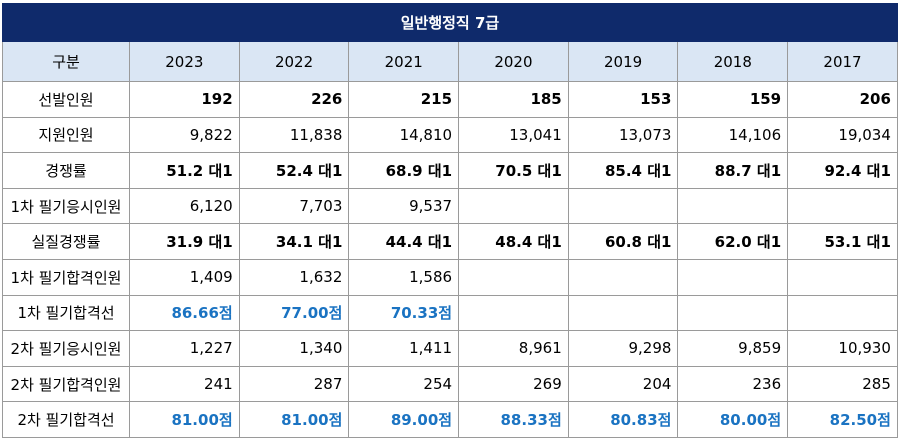 The image size is (900, 443). I want to click on table-cell: 226, so click(294, 99).